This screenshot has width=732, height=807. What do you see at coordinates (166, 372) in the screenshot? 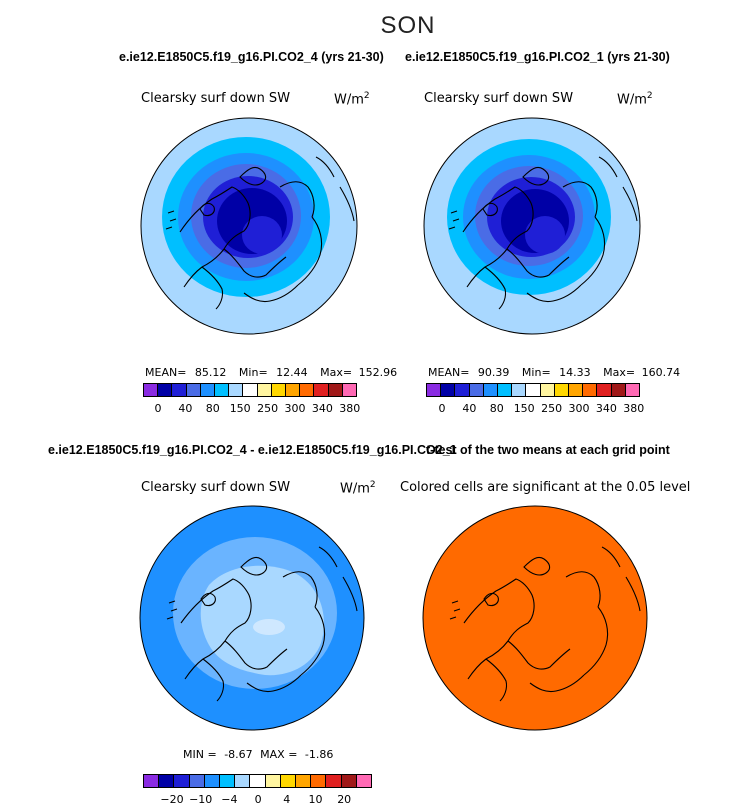
I see `panel1-mean-label: MEAN=` at bounding box center [166, 372].